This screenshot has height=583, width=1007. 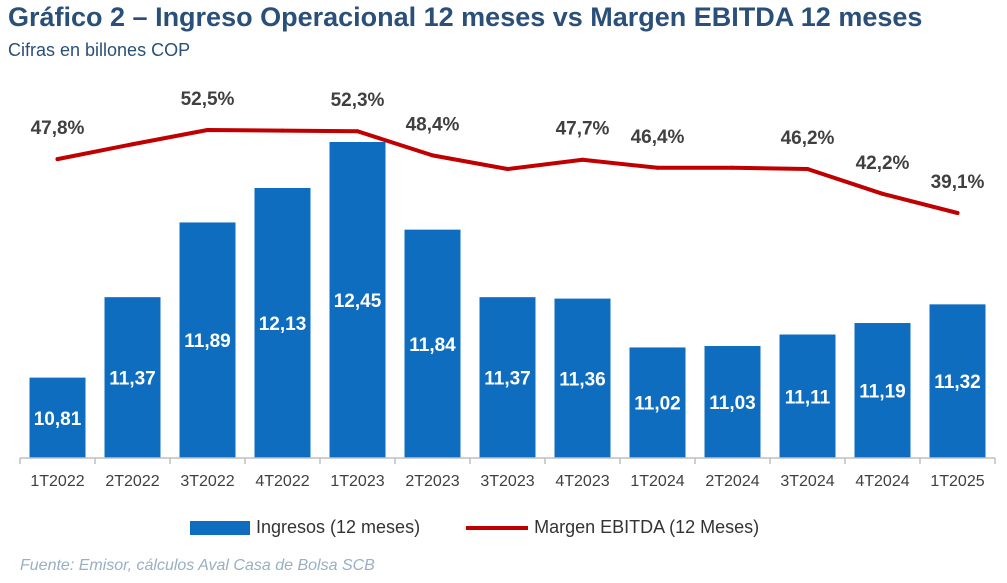 I want to click on line-point-2T2024, so click(x=732, y=167).